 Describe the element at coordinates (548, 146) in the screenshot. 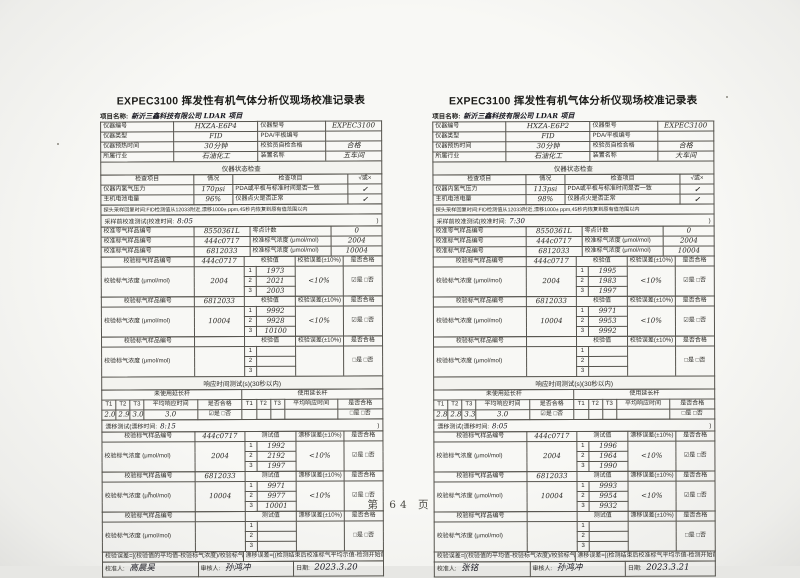

I see `warmup-value: 30分钟` at that location.